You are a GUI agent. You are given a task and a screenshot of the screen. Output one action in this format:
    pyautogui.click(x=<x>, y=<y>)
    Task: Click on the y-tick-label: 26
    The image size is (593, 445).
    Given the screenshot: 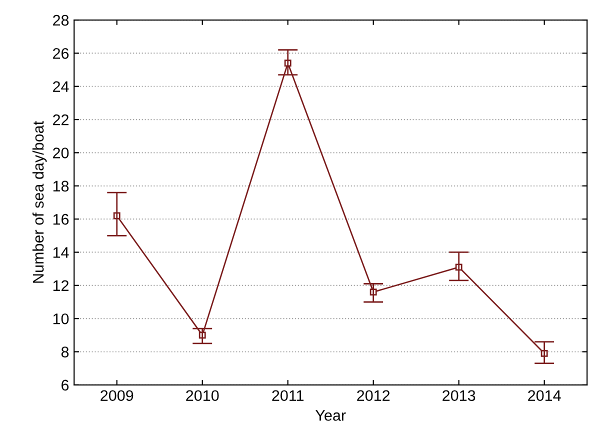 What is the action you would take?
    pyautogui.click(x=61, y=53)
    